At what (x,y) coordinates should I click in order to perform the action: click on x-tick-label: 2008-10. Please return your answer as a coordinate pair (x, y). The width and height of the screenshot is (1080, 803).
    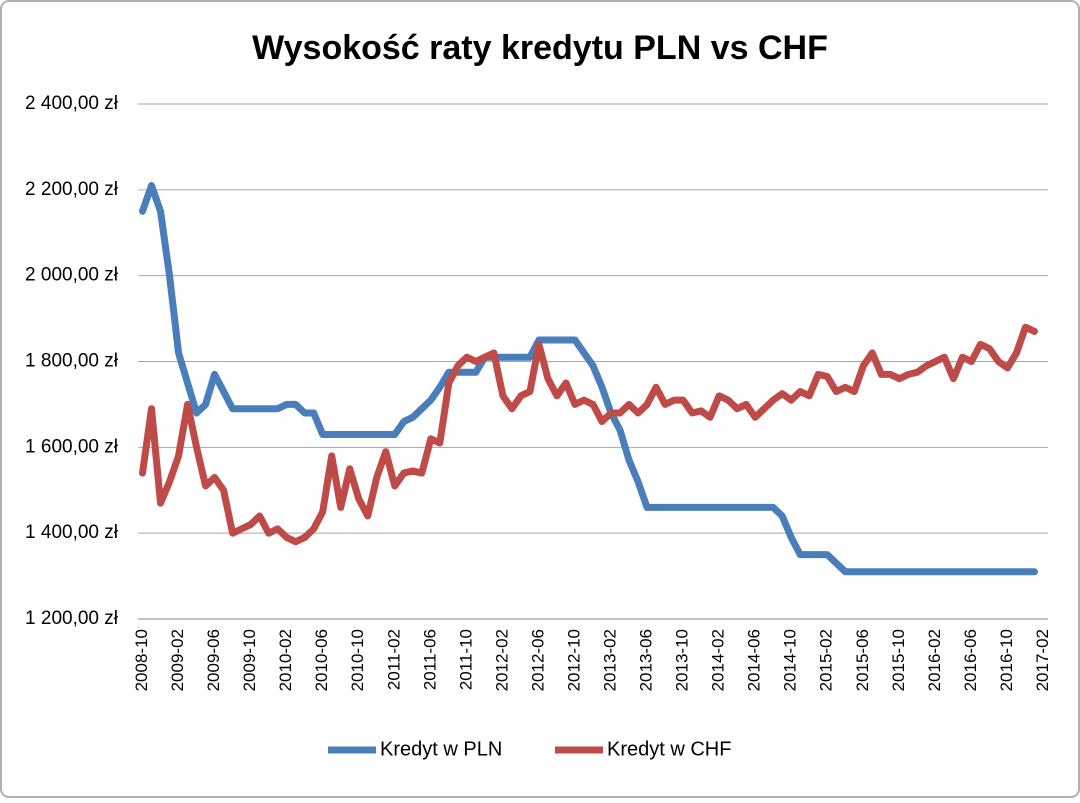
    Looking at the image, I should click on (141, 660).